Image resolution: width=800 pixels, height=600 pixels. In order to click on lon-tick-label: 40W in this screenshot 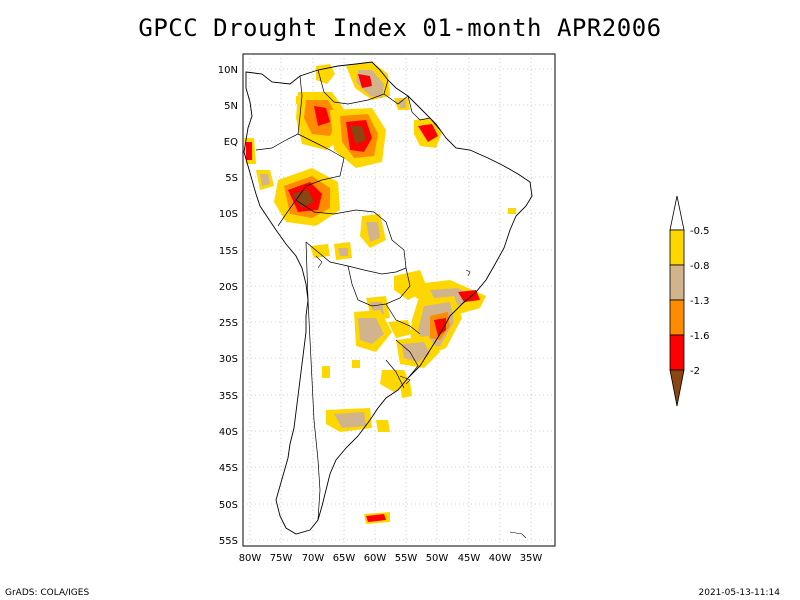, I will do `click(500, 558)`.